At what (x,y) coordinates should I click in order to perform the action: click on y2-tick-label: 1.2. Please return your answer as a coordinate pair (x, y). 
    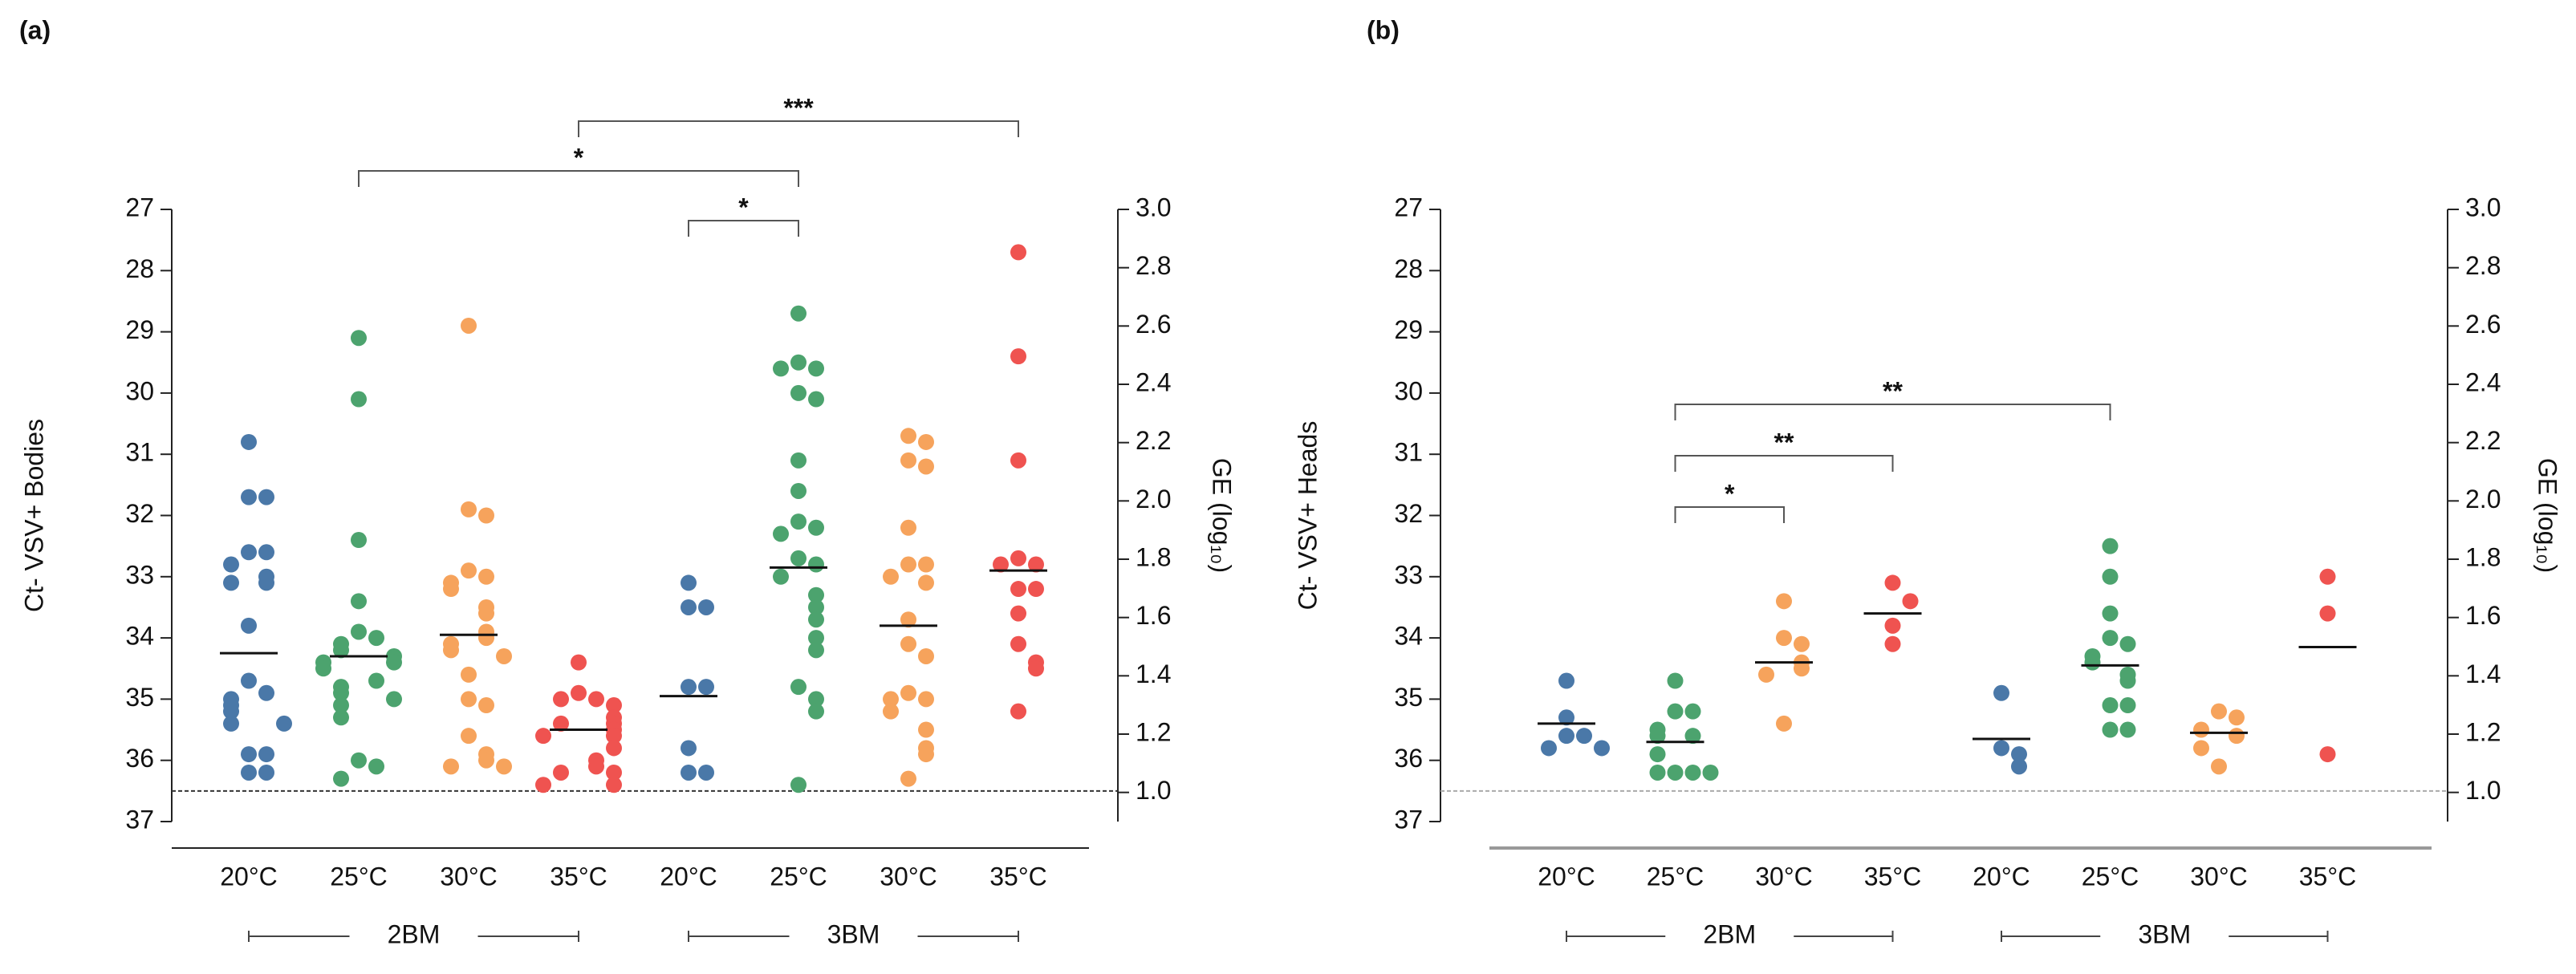
    Looking at the image, I should click on (1154, 732).